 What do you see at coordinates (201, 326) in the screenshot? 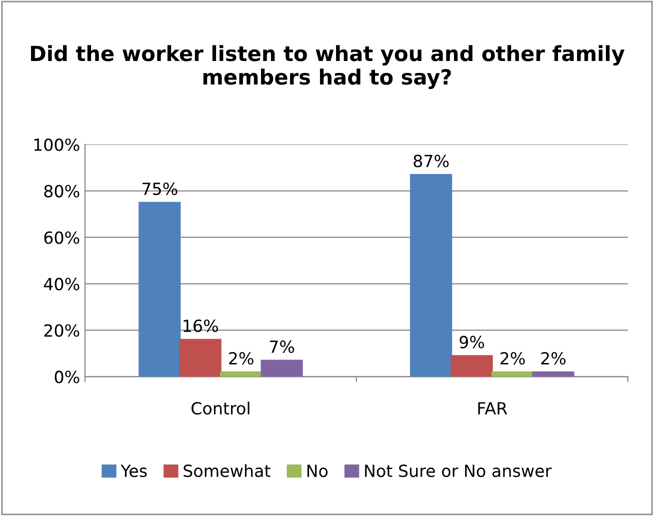
I see `data-label: 16%` at bounding box center [201, 326].